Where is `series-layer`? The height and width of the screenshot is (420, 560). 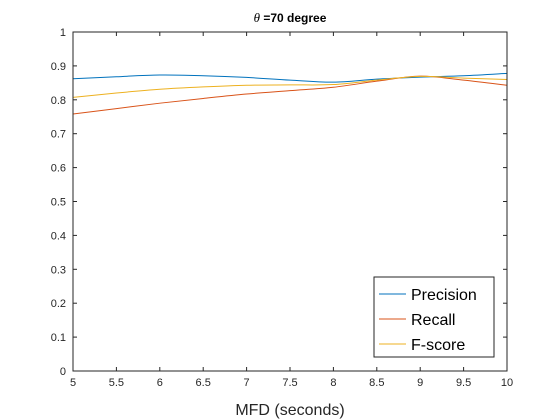
series-layer is located at coordinates (290, 93).